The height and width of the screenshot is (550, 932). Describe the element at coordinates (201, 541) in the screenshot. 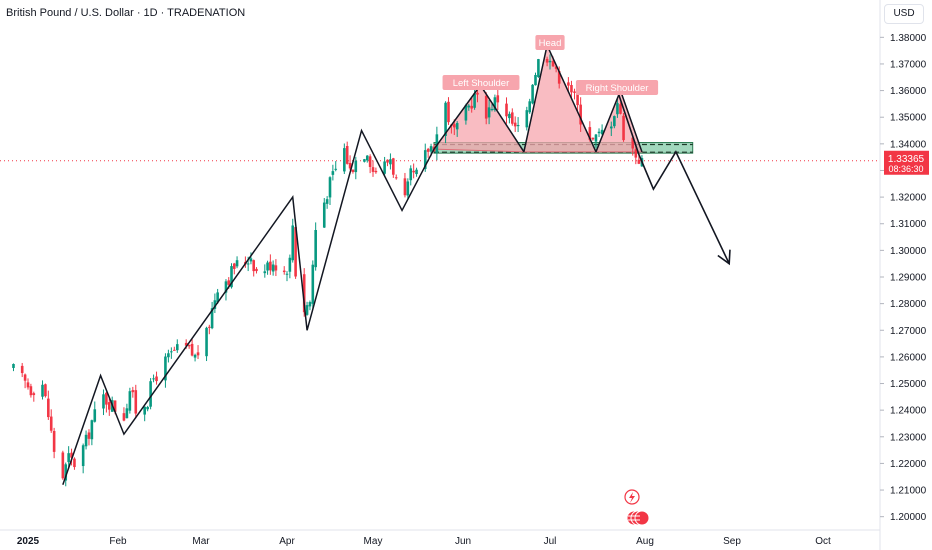

I see `x-tick-label: Mar` at that location.